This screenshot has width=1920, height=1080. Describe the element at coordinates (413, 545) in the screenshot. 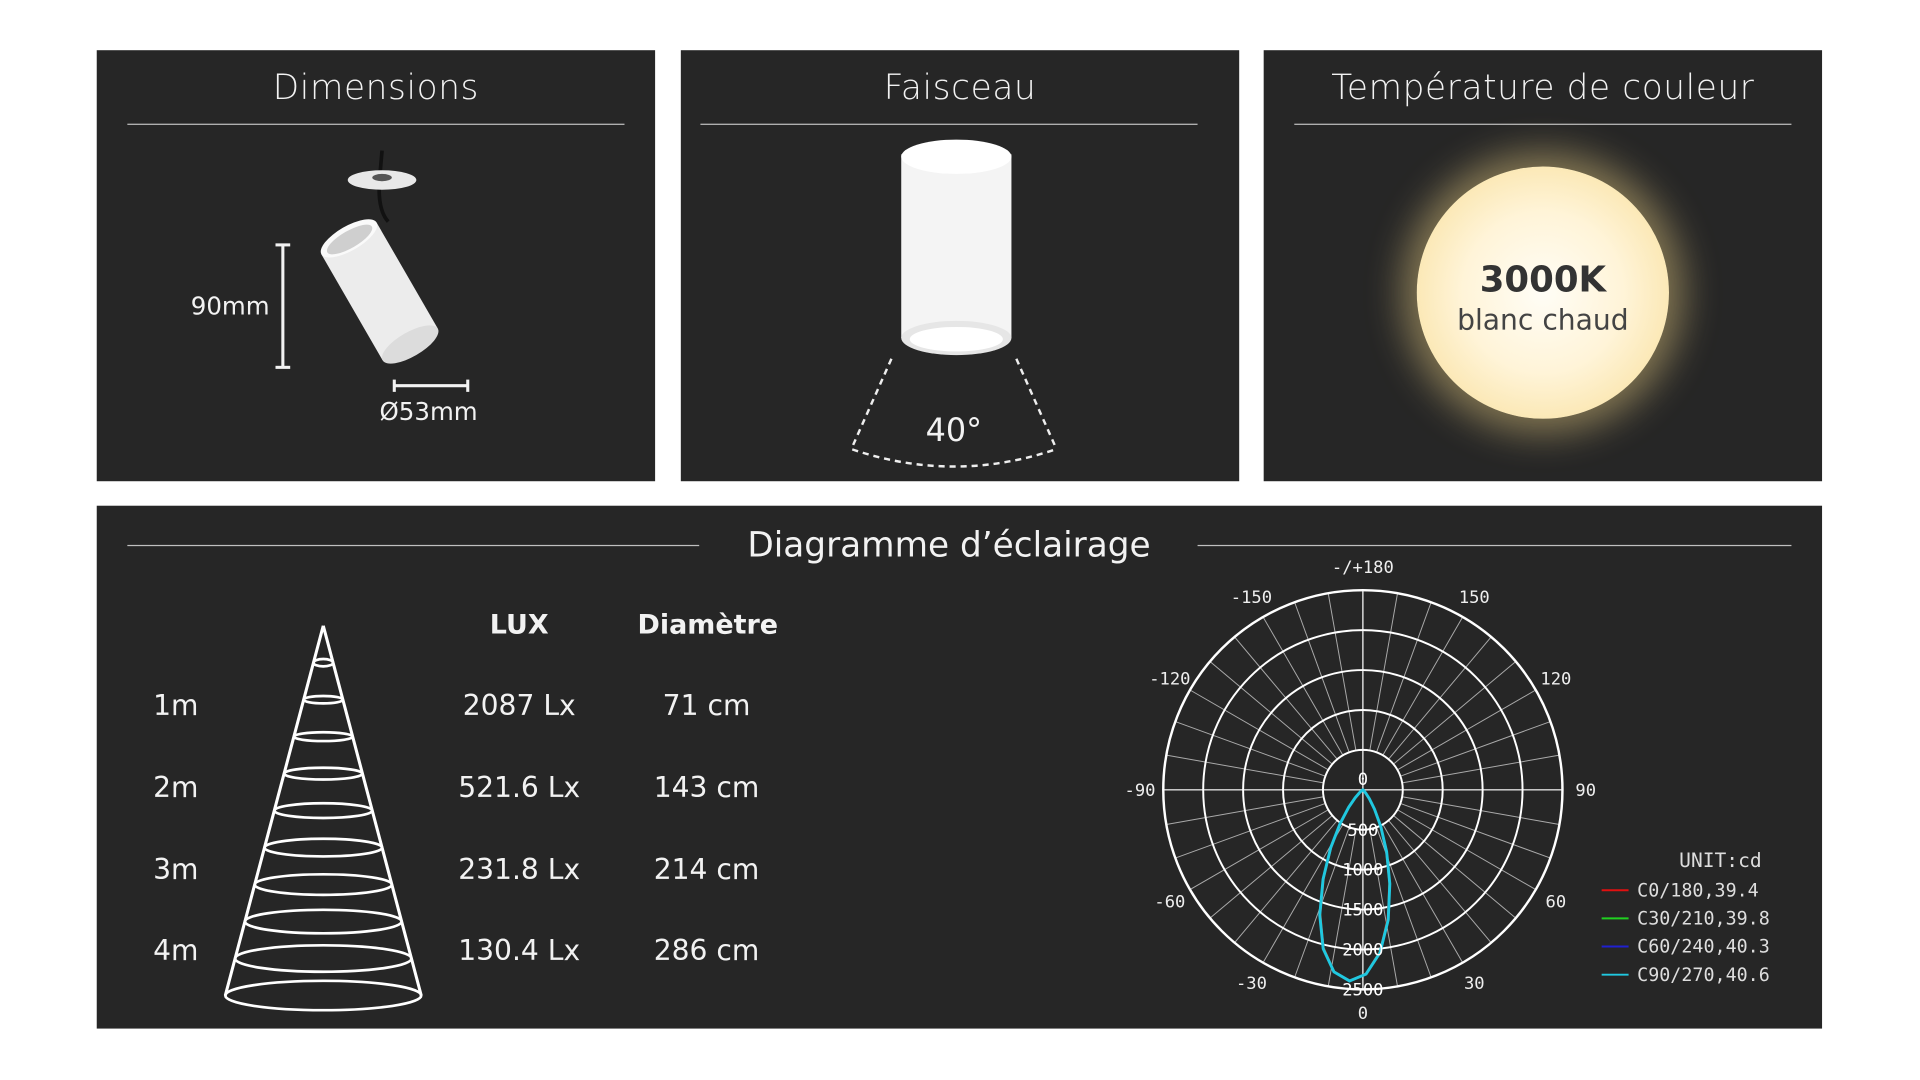

I see `title-rule-left` at that location.